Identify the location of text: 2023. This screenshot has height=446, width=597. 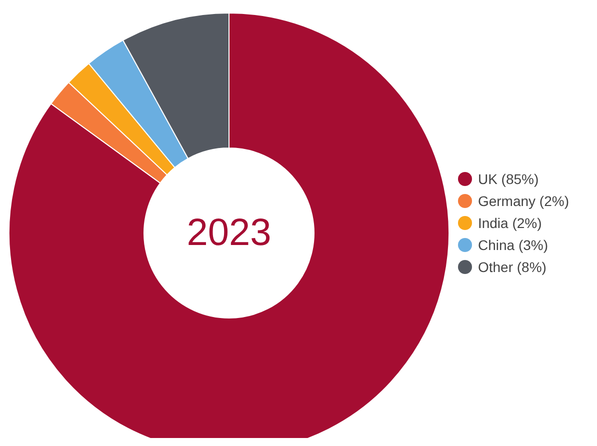
(229, 233).